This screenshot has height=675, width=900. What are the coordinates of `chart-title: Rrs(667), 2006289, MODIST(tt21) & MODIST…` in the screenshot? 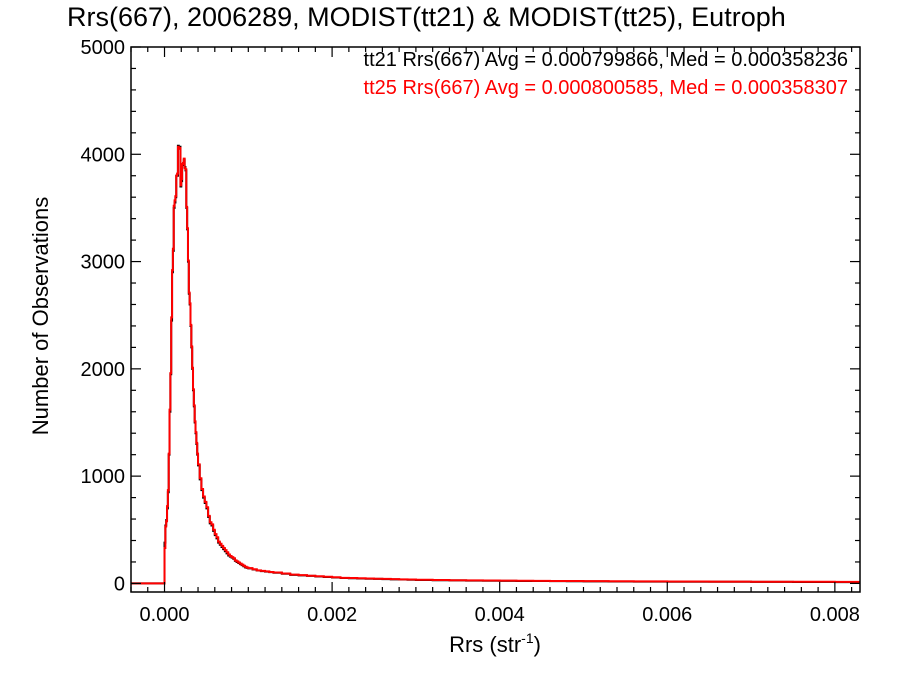 It's located at (426, 17).